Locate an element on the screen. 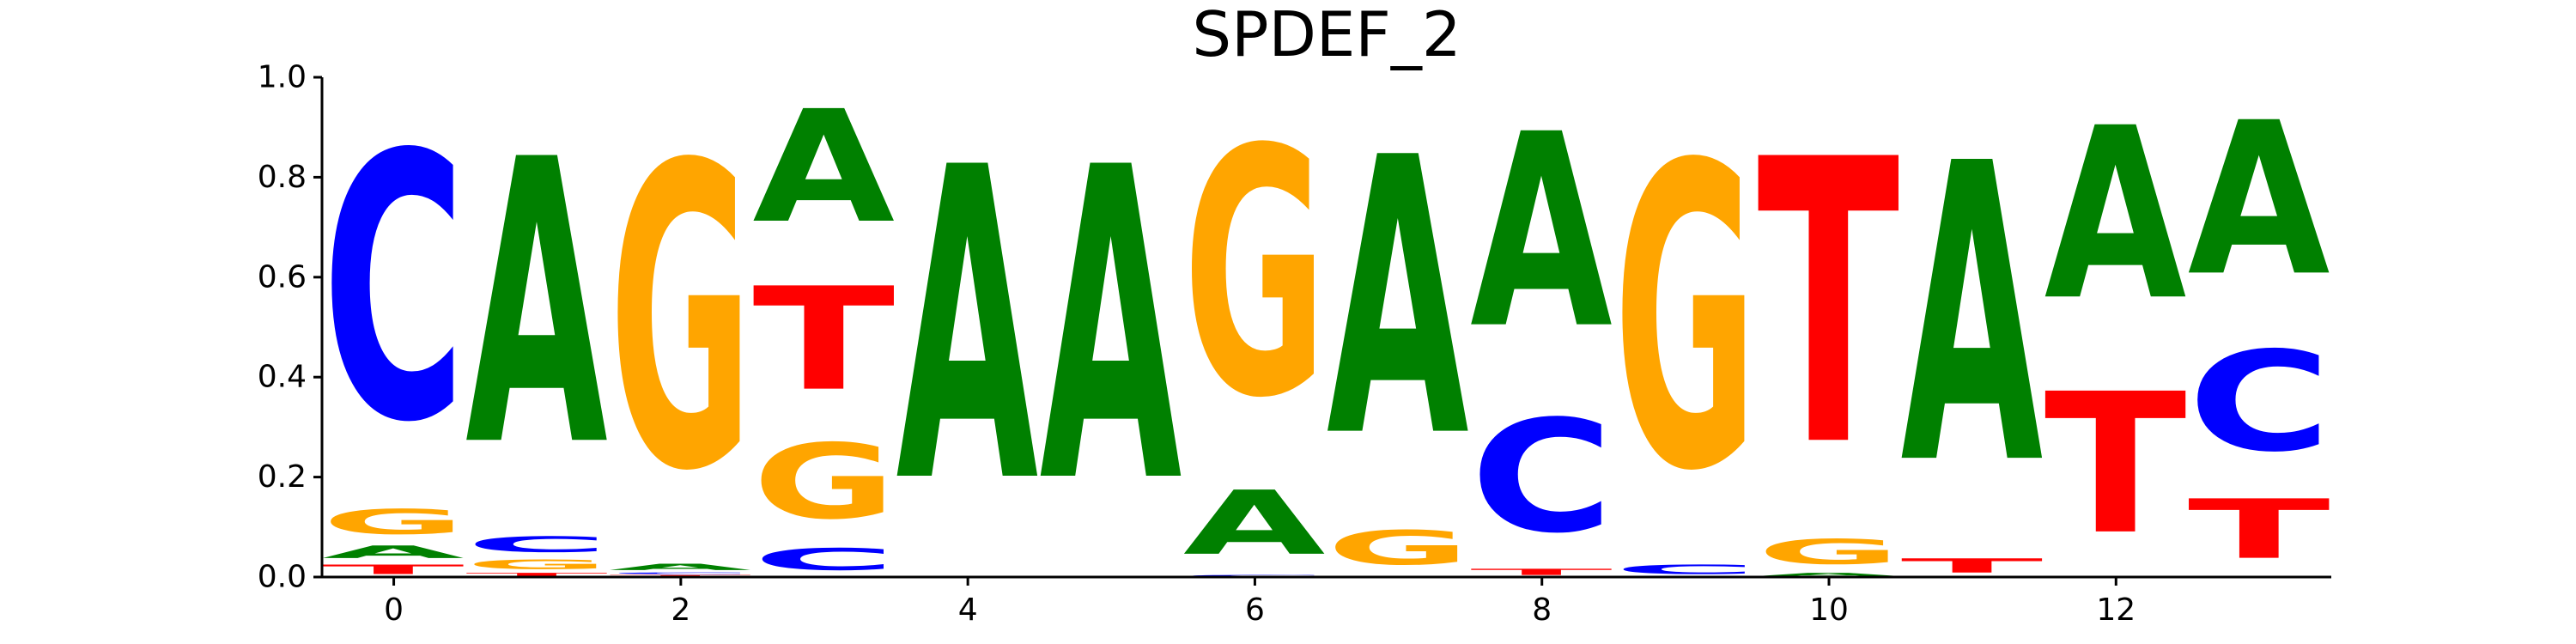 Image resolution: width=2576 pixels, height=644 pixels. x-tick-label: 12 is located at coordinates (2116, 610).